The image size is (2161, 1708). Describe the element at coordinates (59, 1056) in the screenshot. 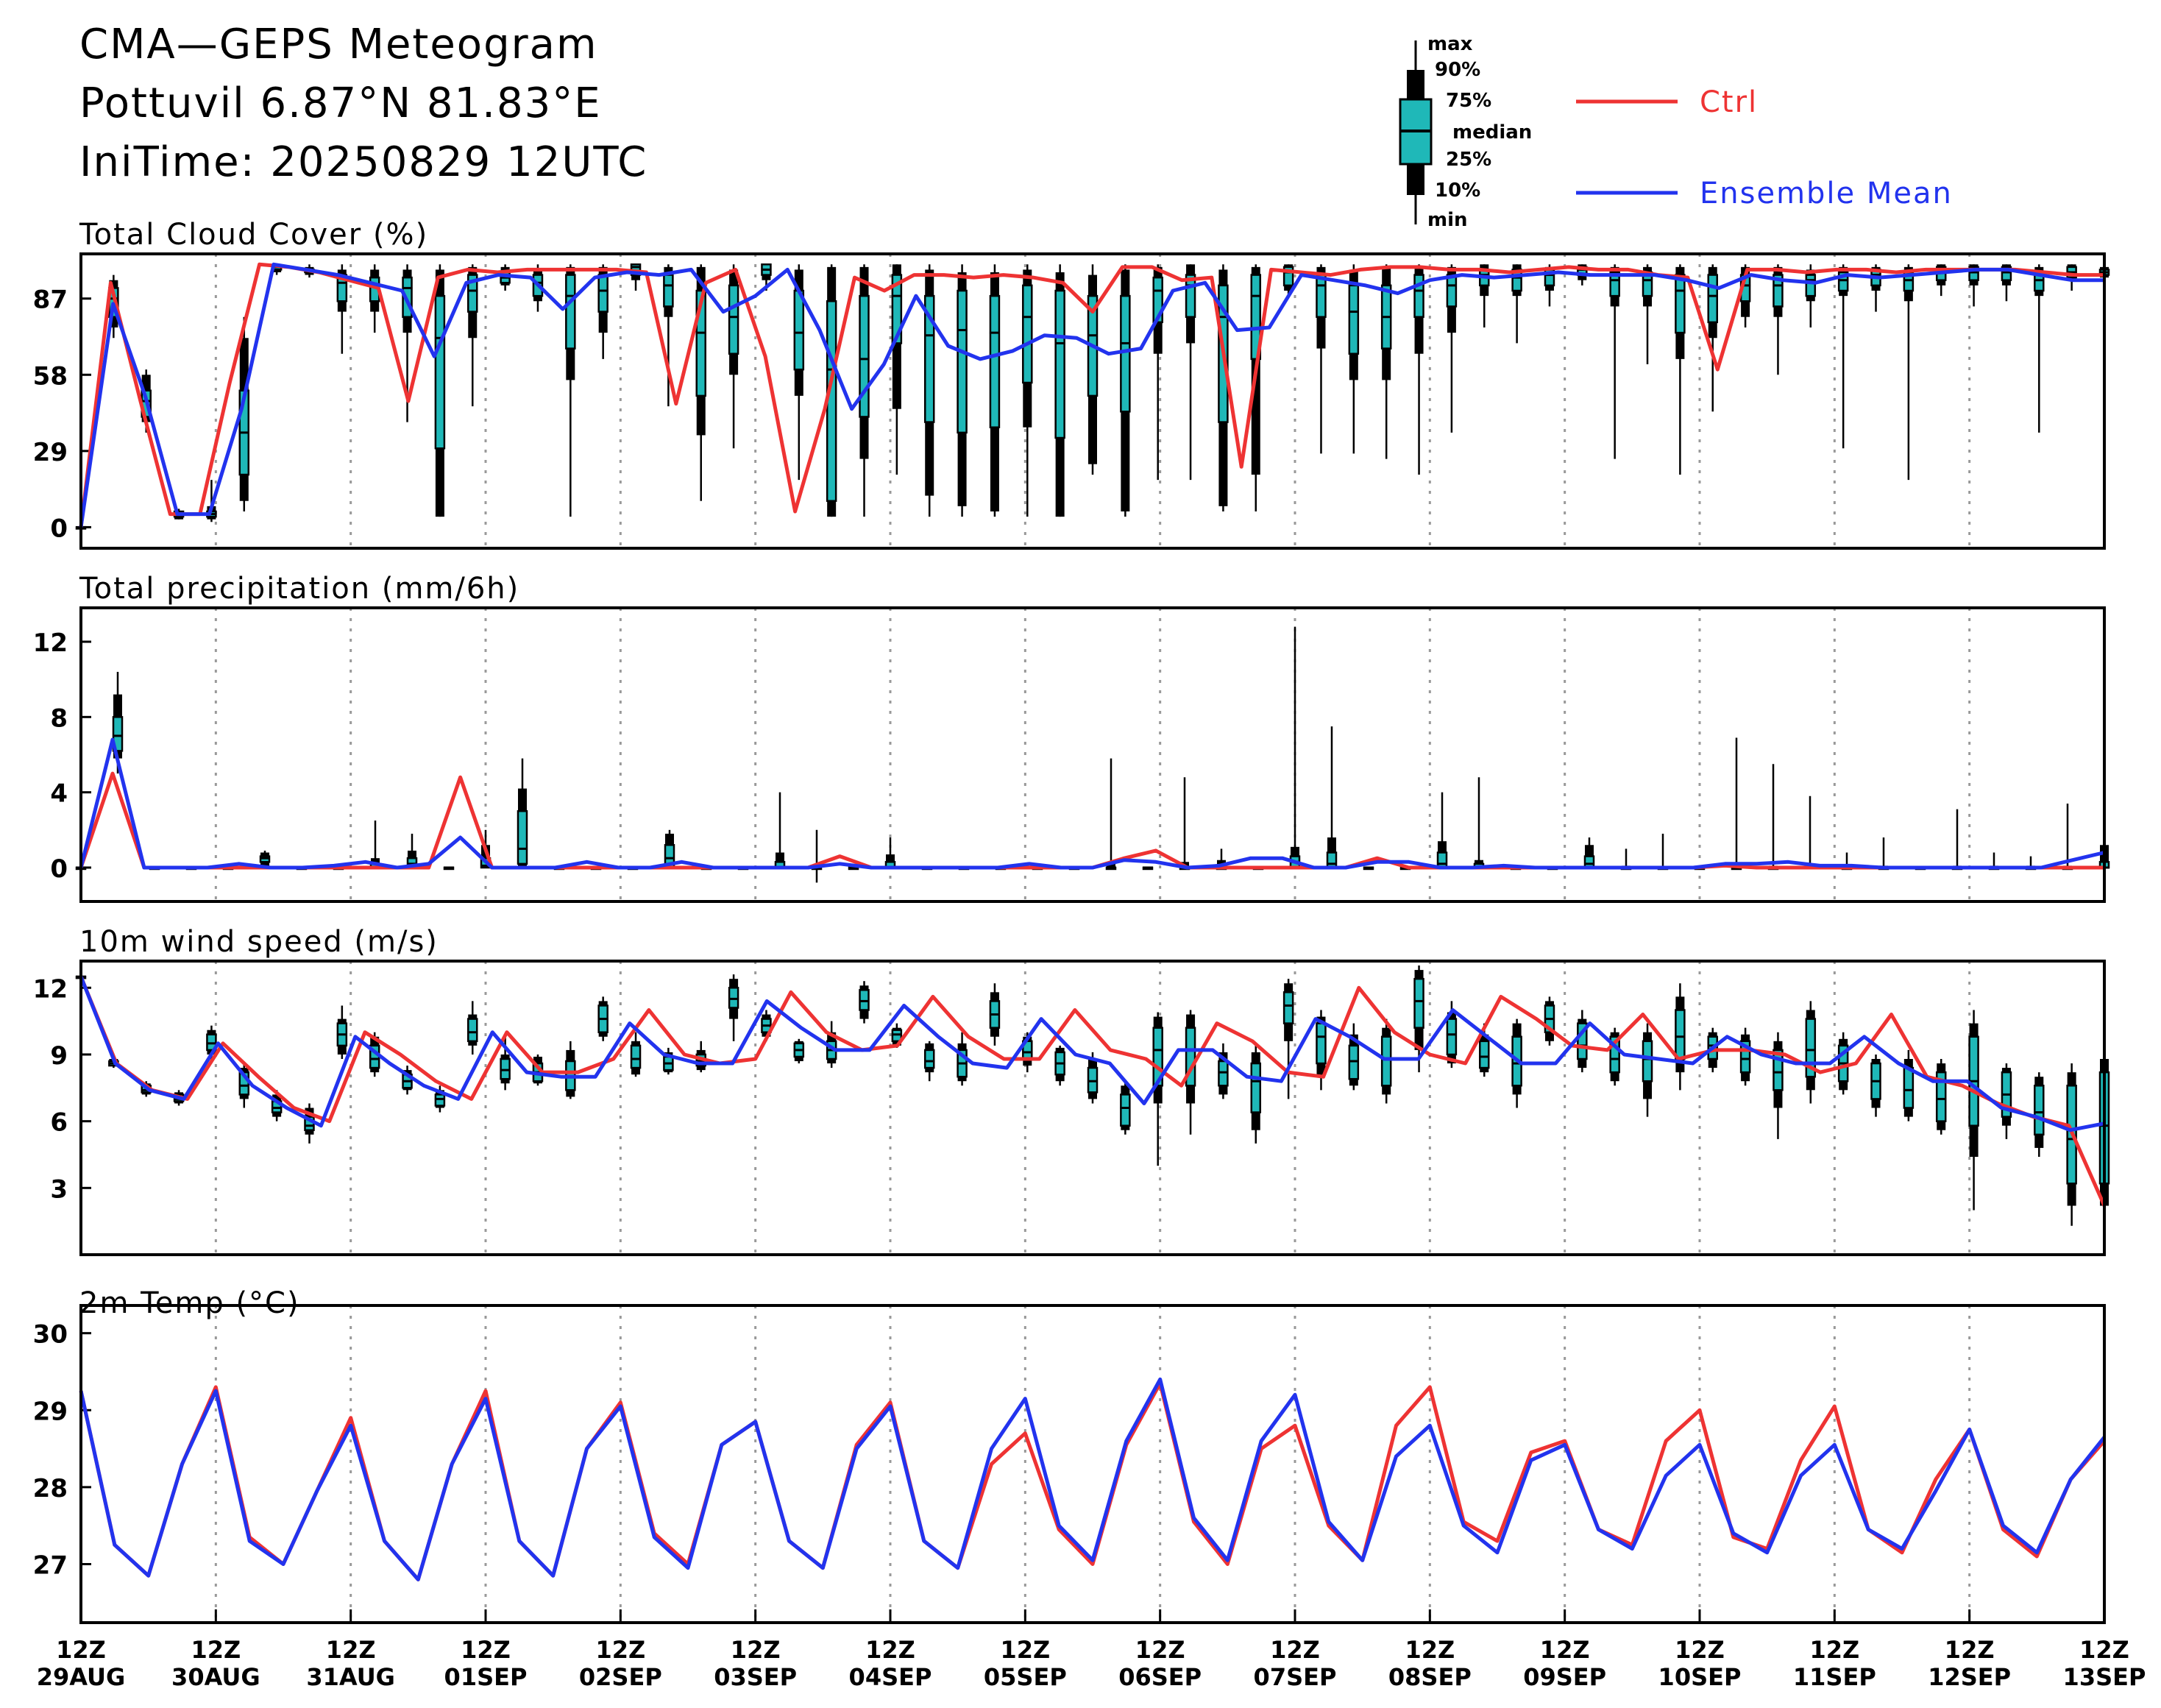

I see `y-tick-label: 9` at that location.